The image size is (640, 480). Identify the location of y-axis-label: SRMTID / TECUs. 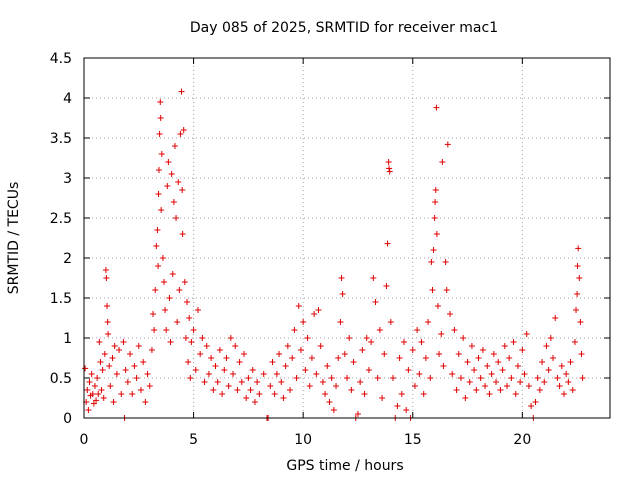
(14, 238).